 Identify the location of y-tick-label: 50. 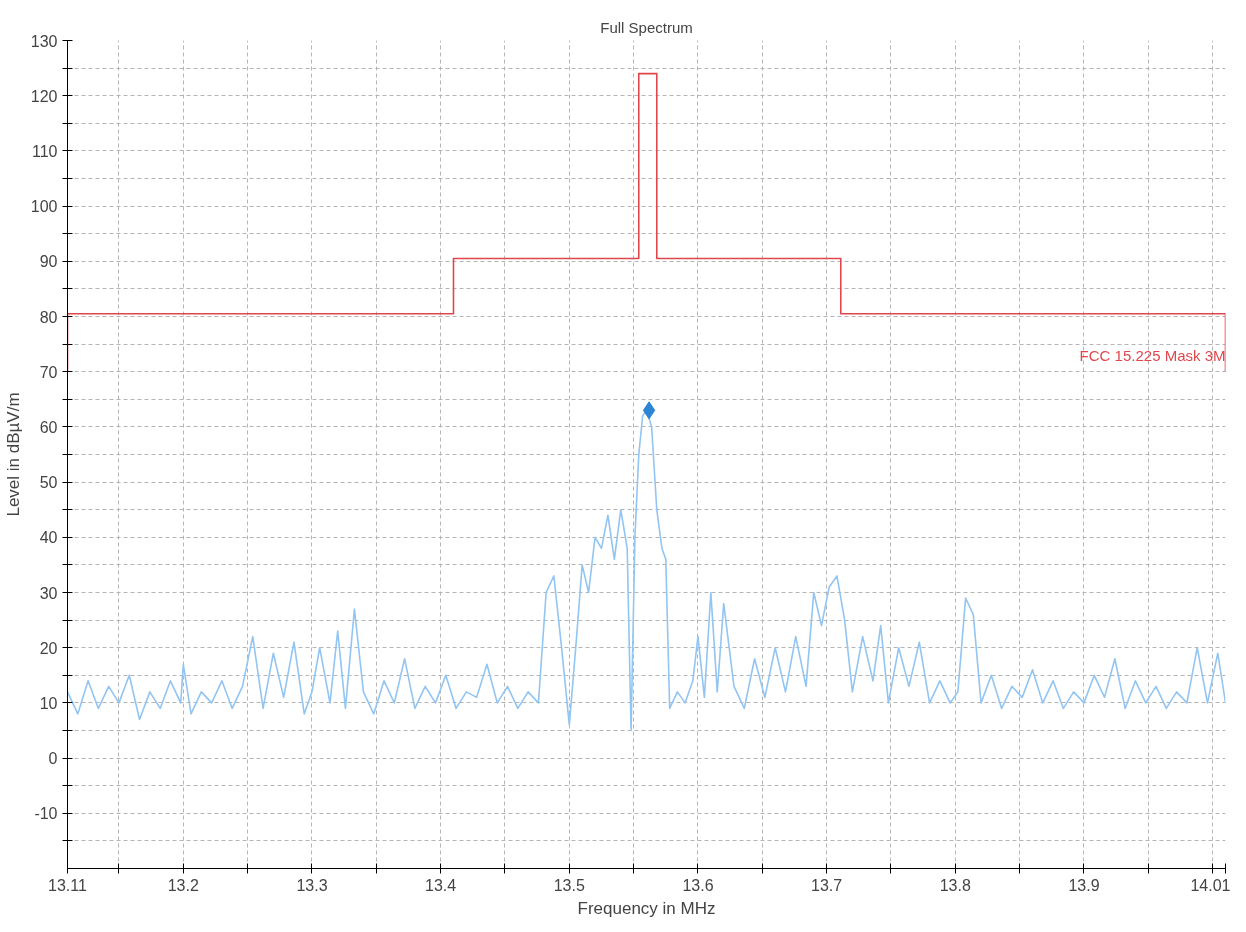
(48, 483).